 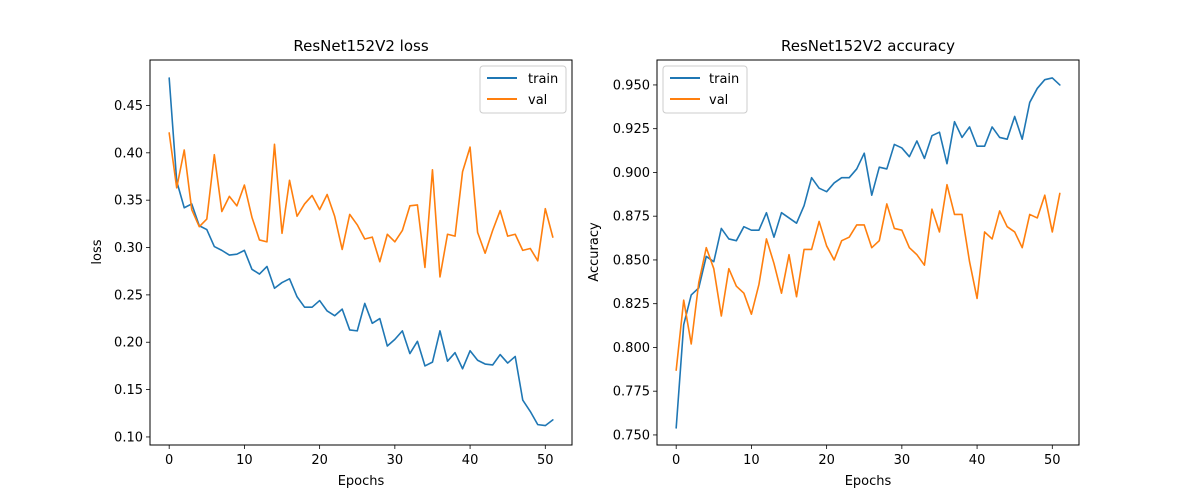 What do you see at coordinates (868, 46) in the screenshot?
I see `chart-title: ResNet152V2 accuracy` at bounding box center [868, 46].